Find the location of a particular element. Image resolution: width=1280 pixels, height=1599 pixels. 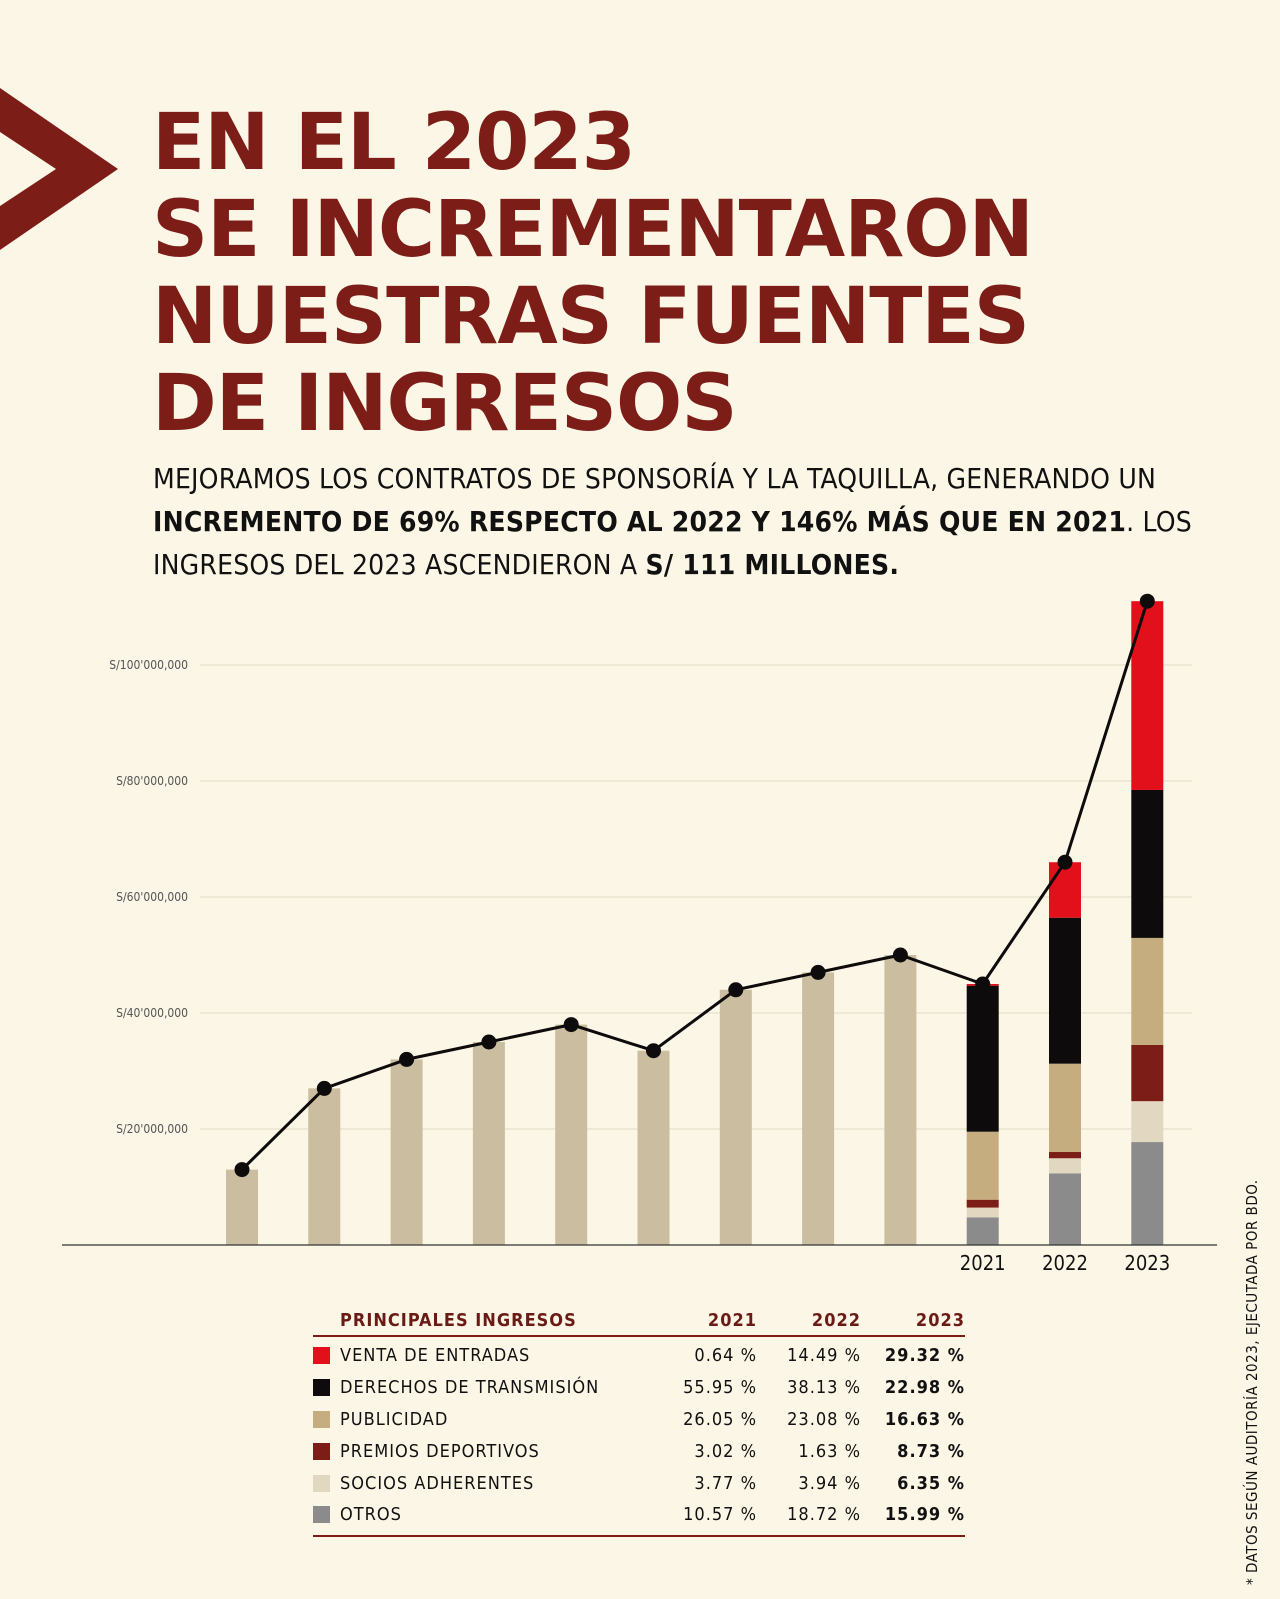

legend-label: OTROS is located at coordinates (371, 1515).